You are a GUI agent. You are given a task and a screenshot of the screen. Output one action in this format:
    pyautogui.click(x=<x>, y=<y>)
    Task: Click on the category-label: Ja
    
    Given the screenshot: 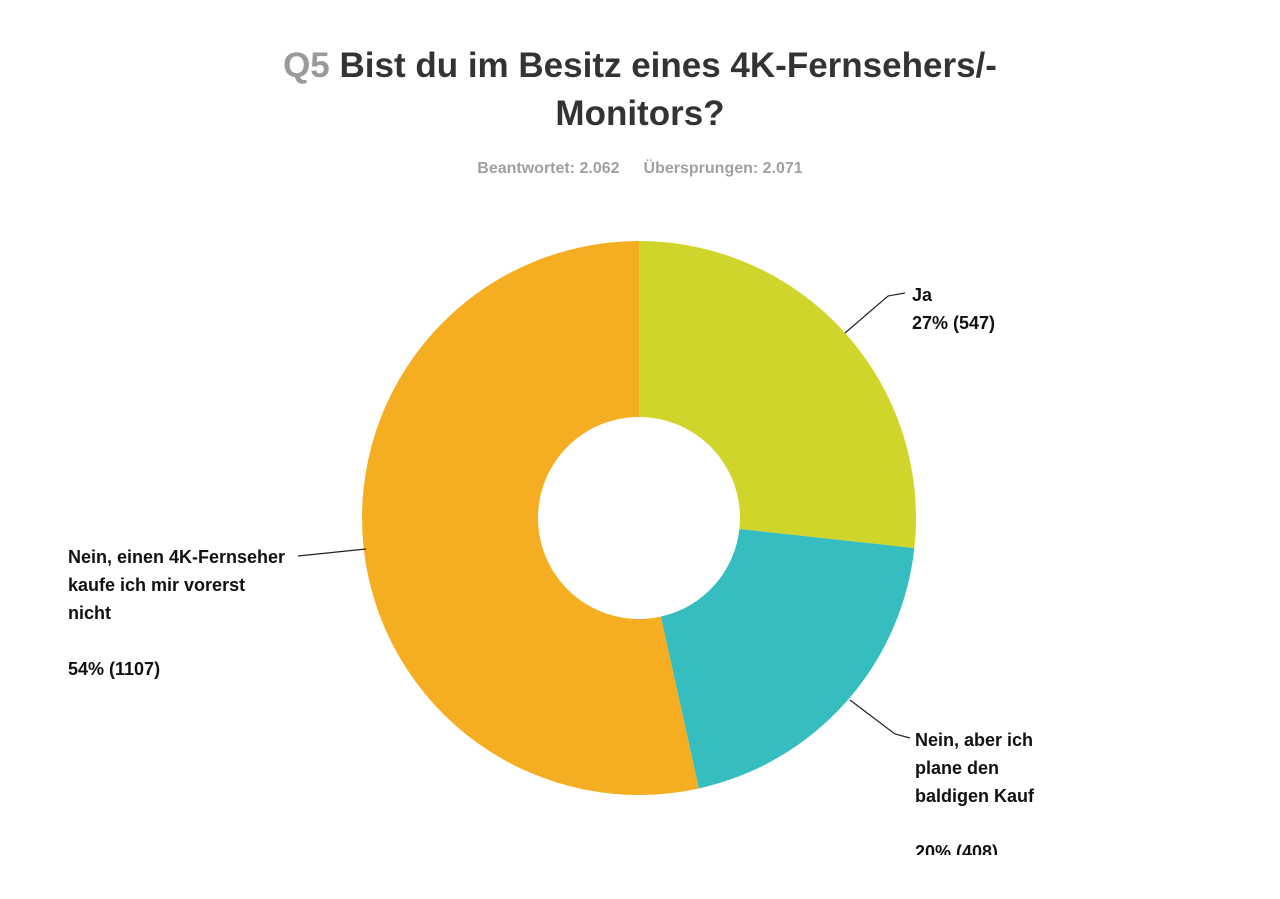 What is the action you would take?
    pyautogui.click(x=922, y=295)
    